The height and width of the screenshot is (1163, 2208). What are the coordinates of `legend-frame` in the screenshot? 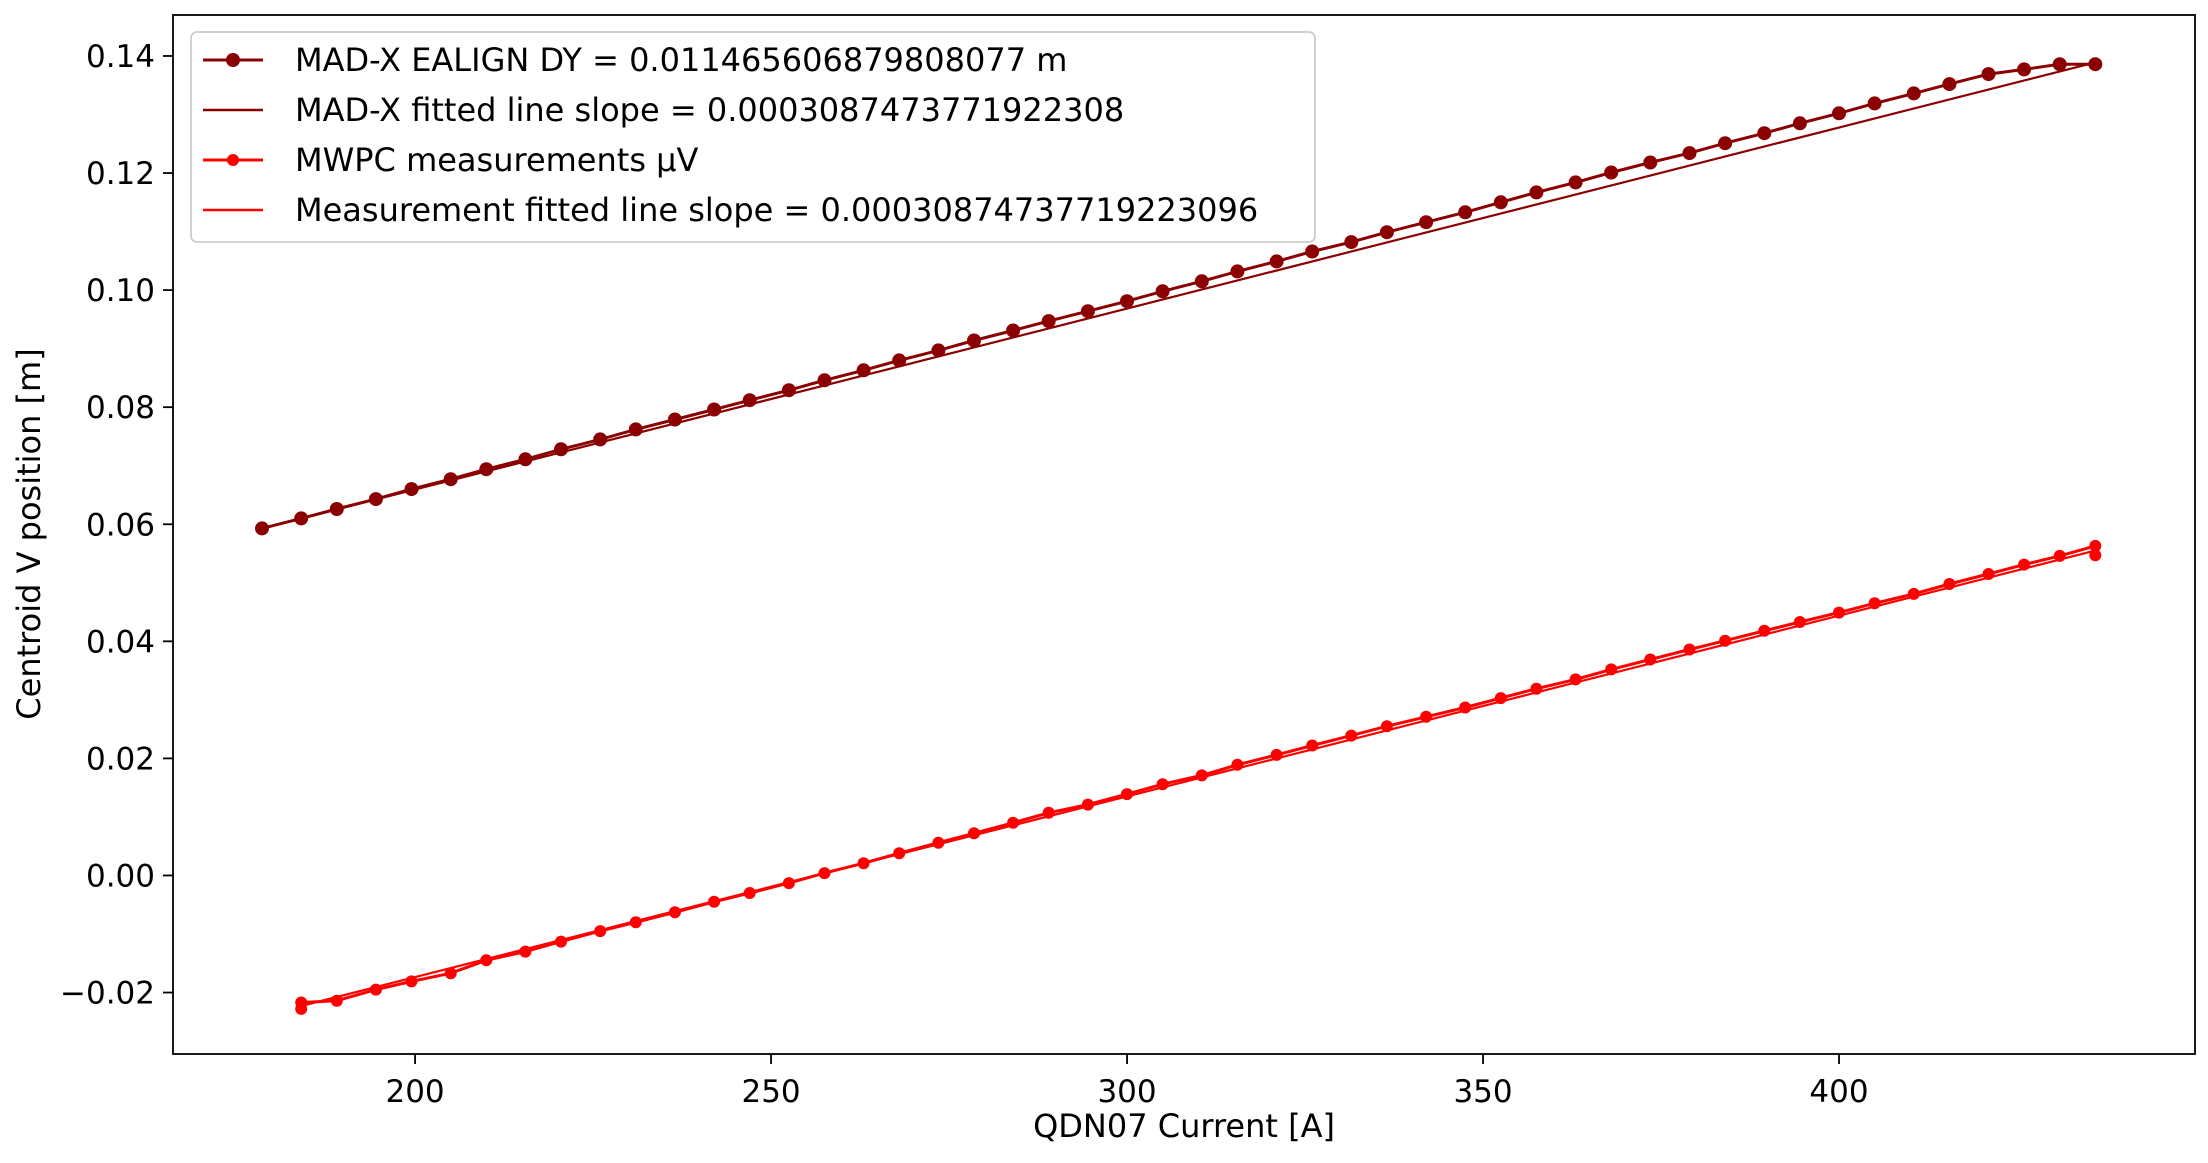 It's located at (753, 137).